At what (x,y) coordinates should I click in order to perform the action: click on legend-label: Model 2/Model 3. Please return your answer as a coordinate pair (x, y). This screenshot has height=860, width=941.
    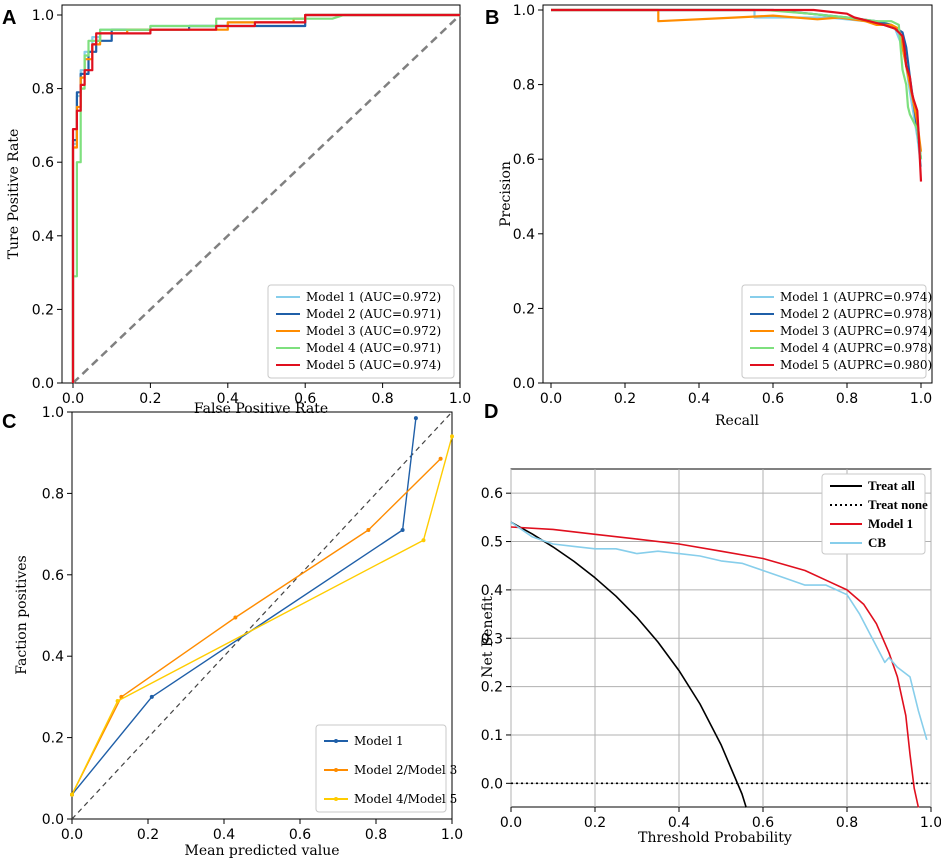
    Looking at the image, I should click on (405, 770).